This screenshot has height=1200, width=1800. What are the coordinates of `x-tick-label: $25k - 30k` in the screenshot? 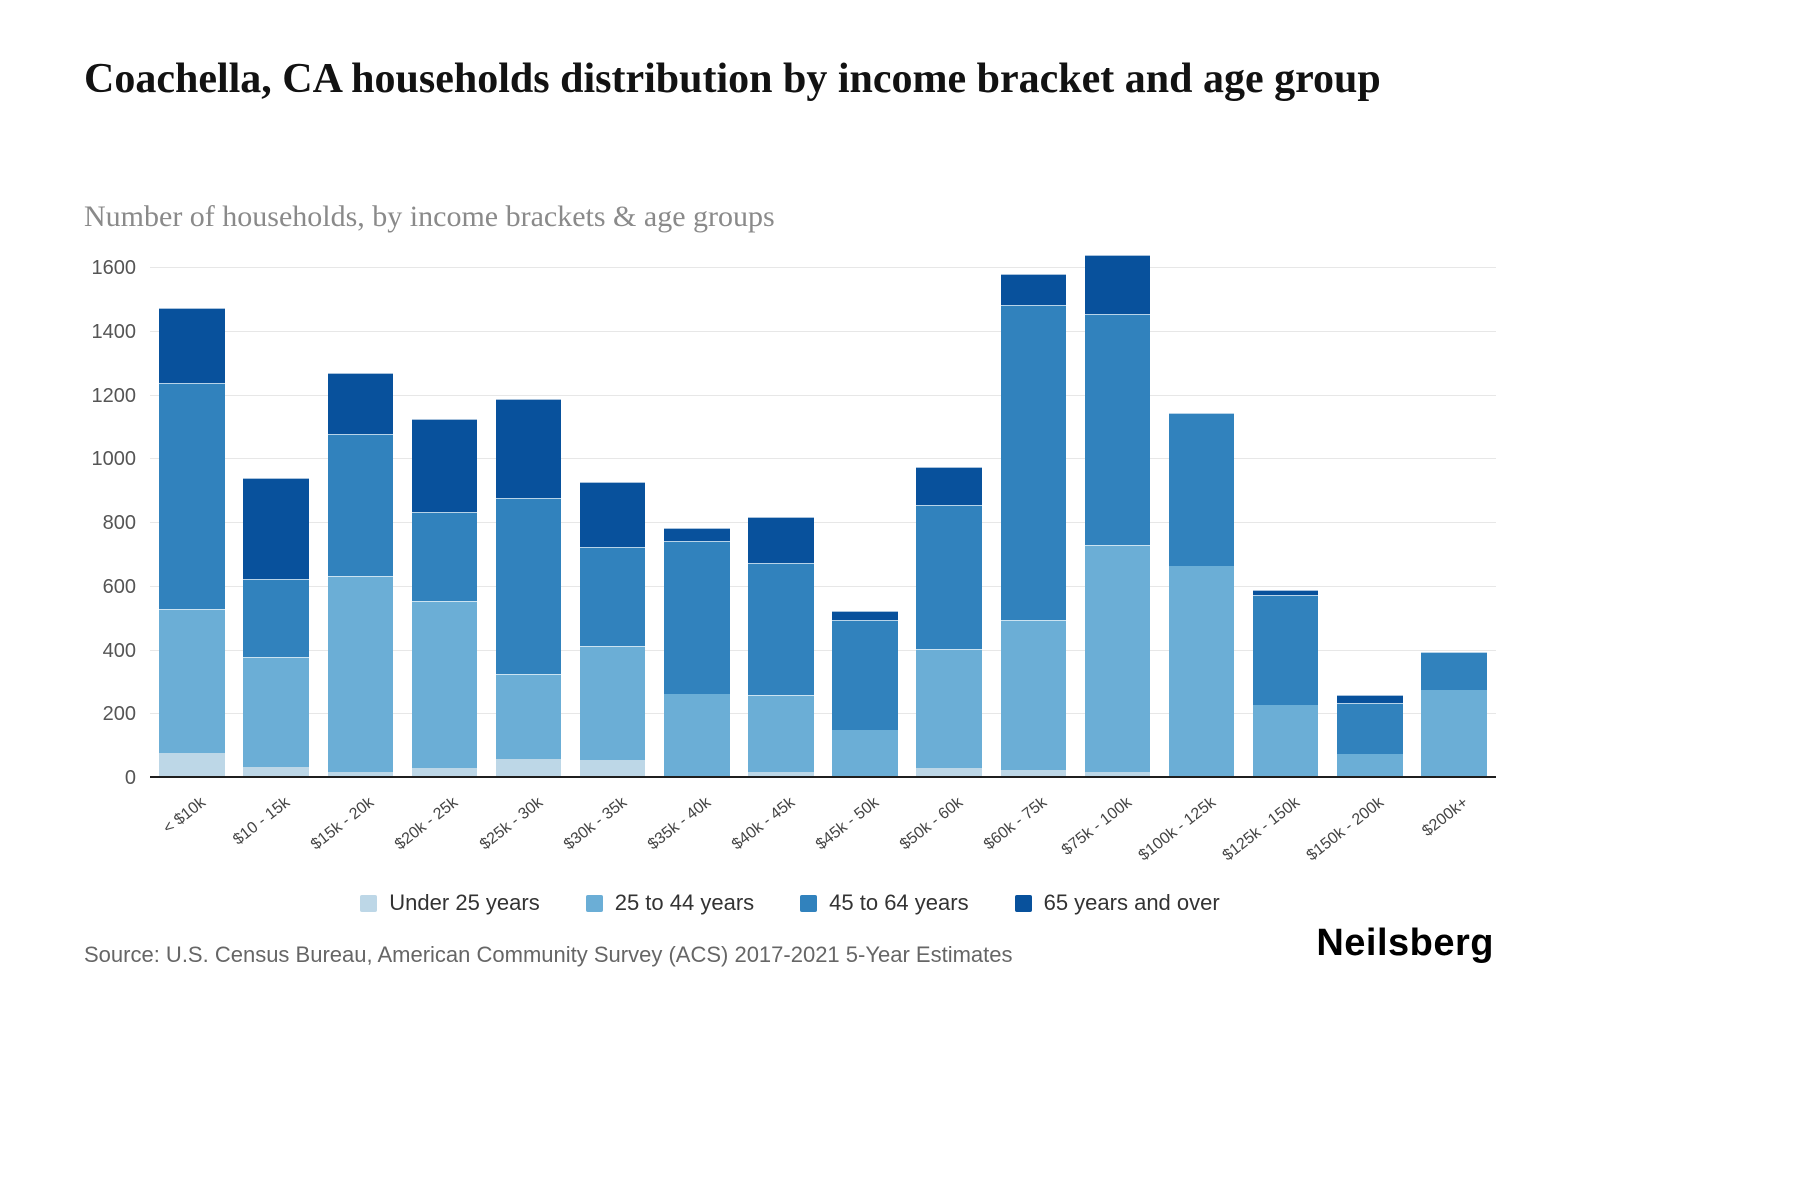 It's located at (511, 824).